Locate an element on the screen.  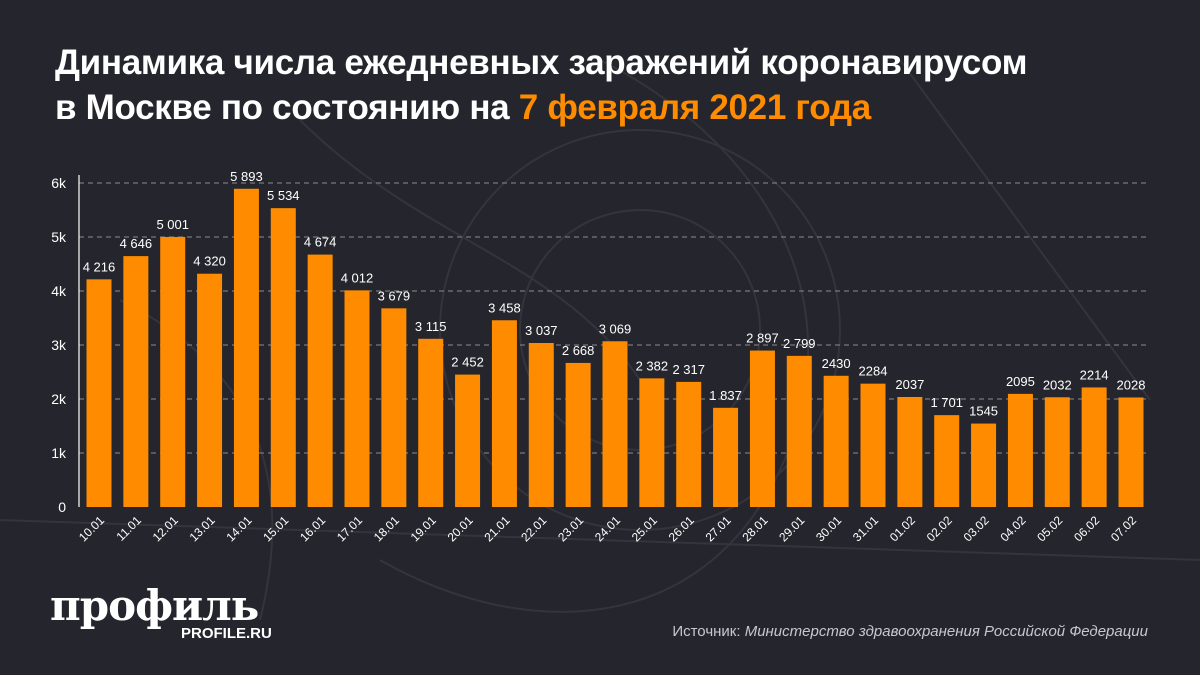
profile-logo: профиль PROFILE.RU is located at coordinates (161, 612).